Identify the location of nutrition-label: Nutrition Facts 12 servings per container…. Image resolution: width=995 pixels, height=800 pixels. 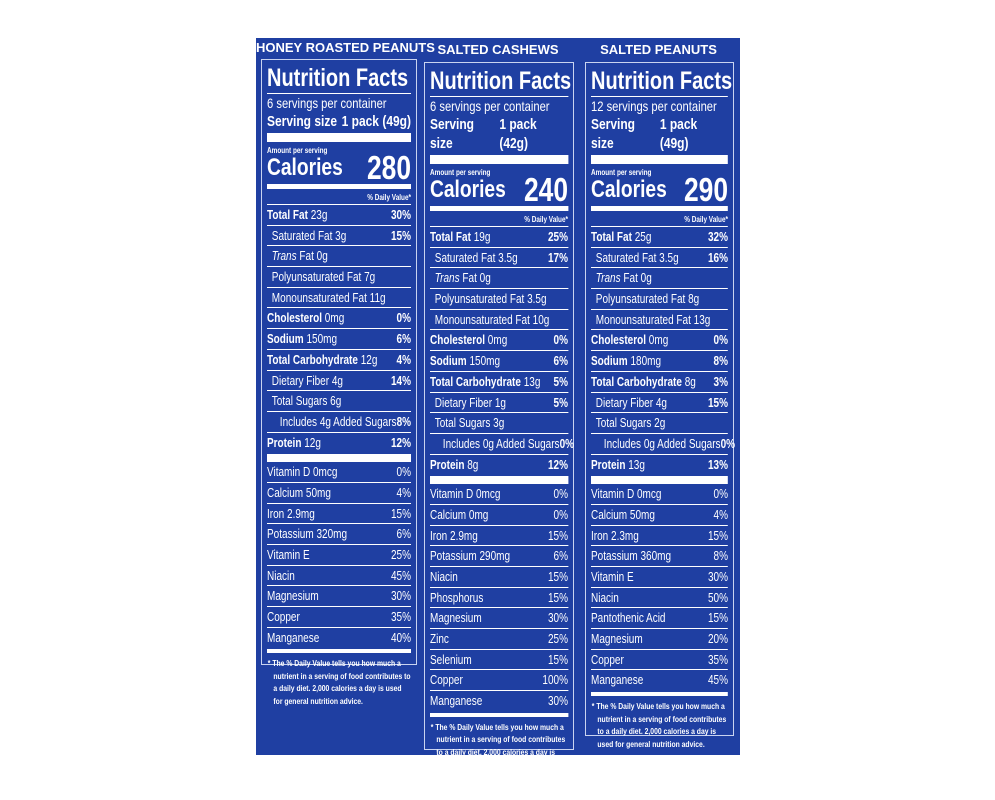
(660, 405).